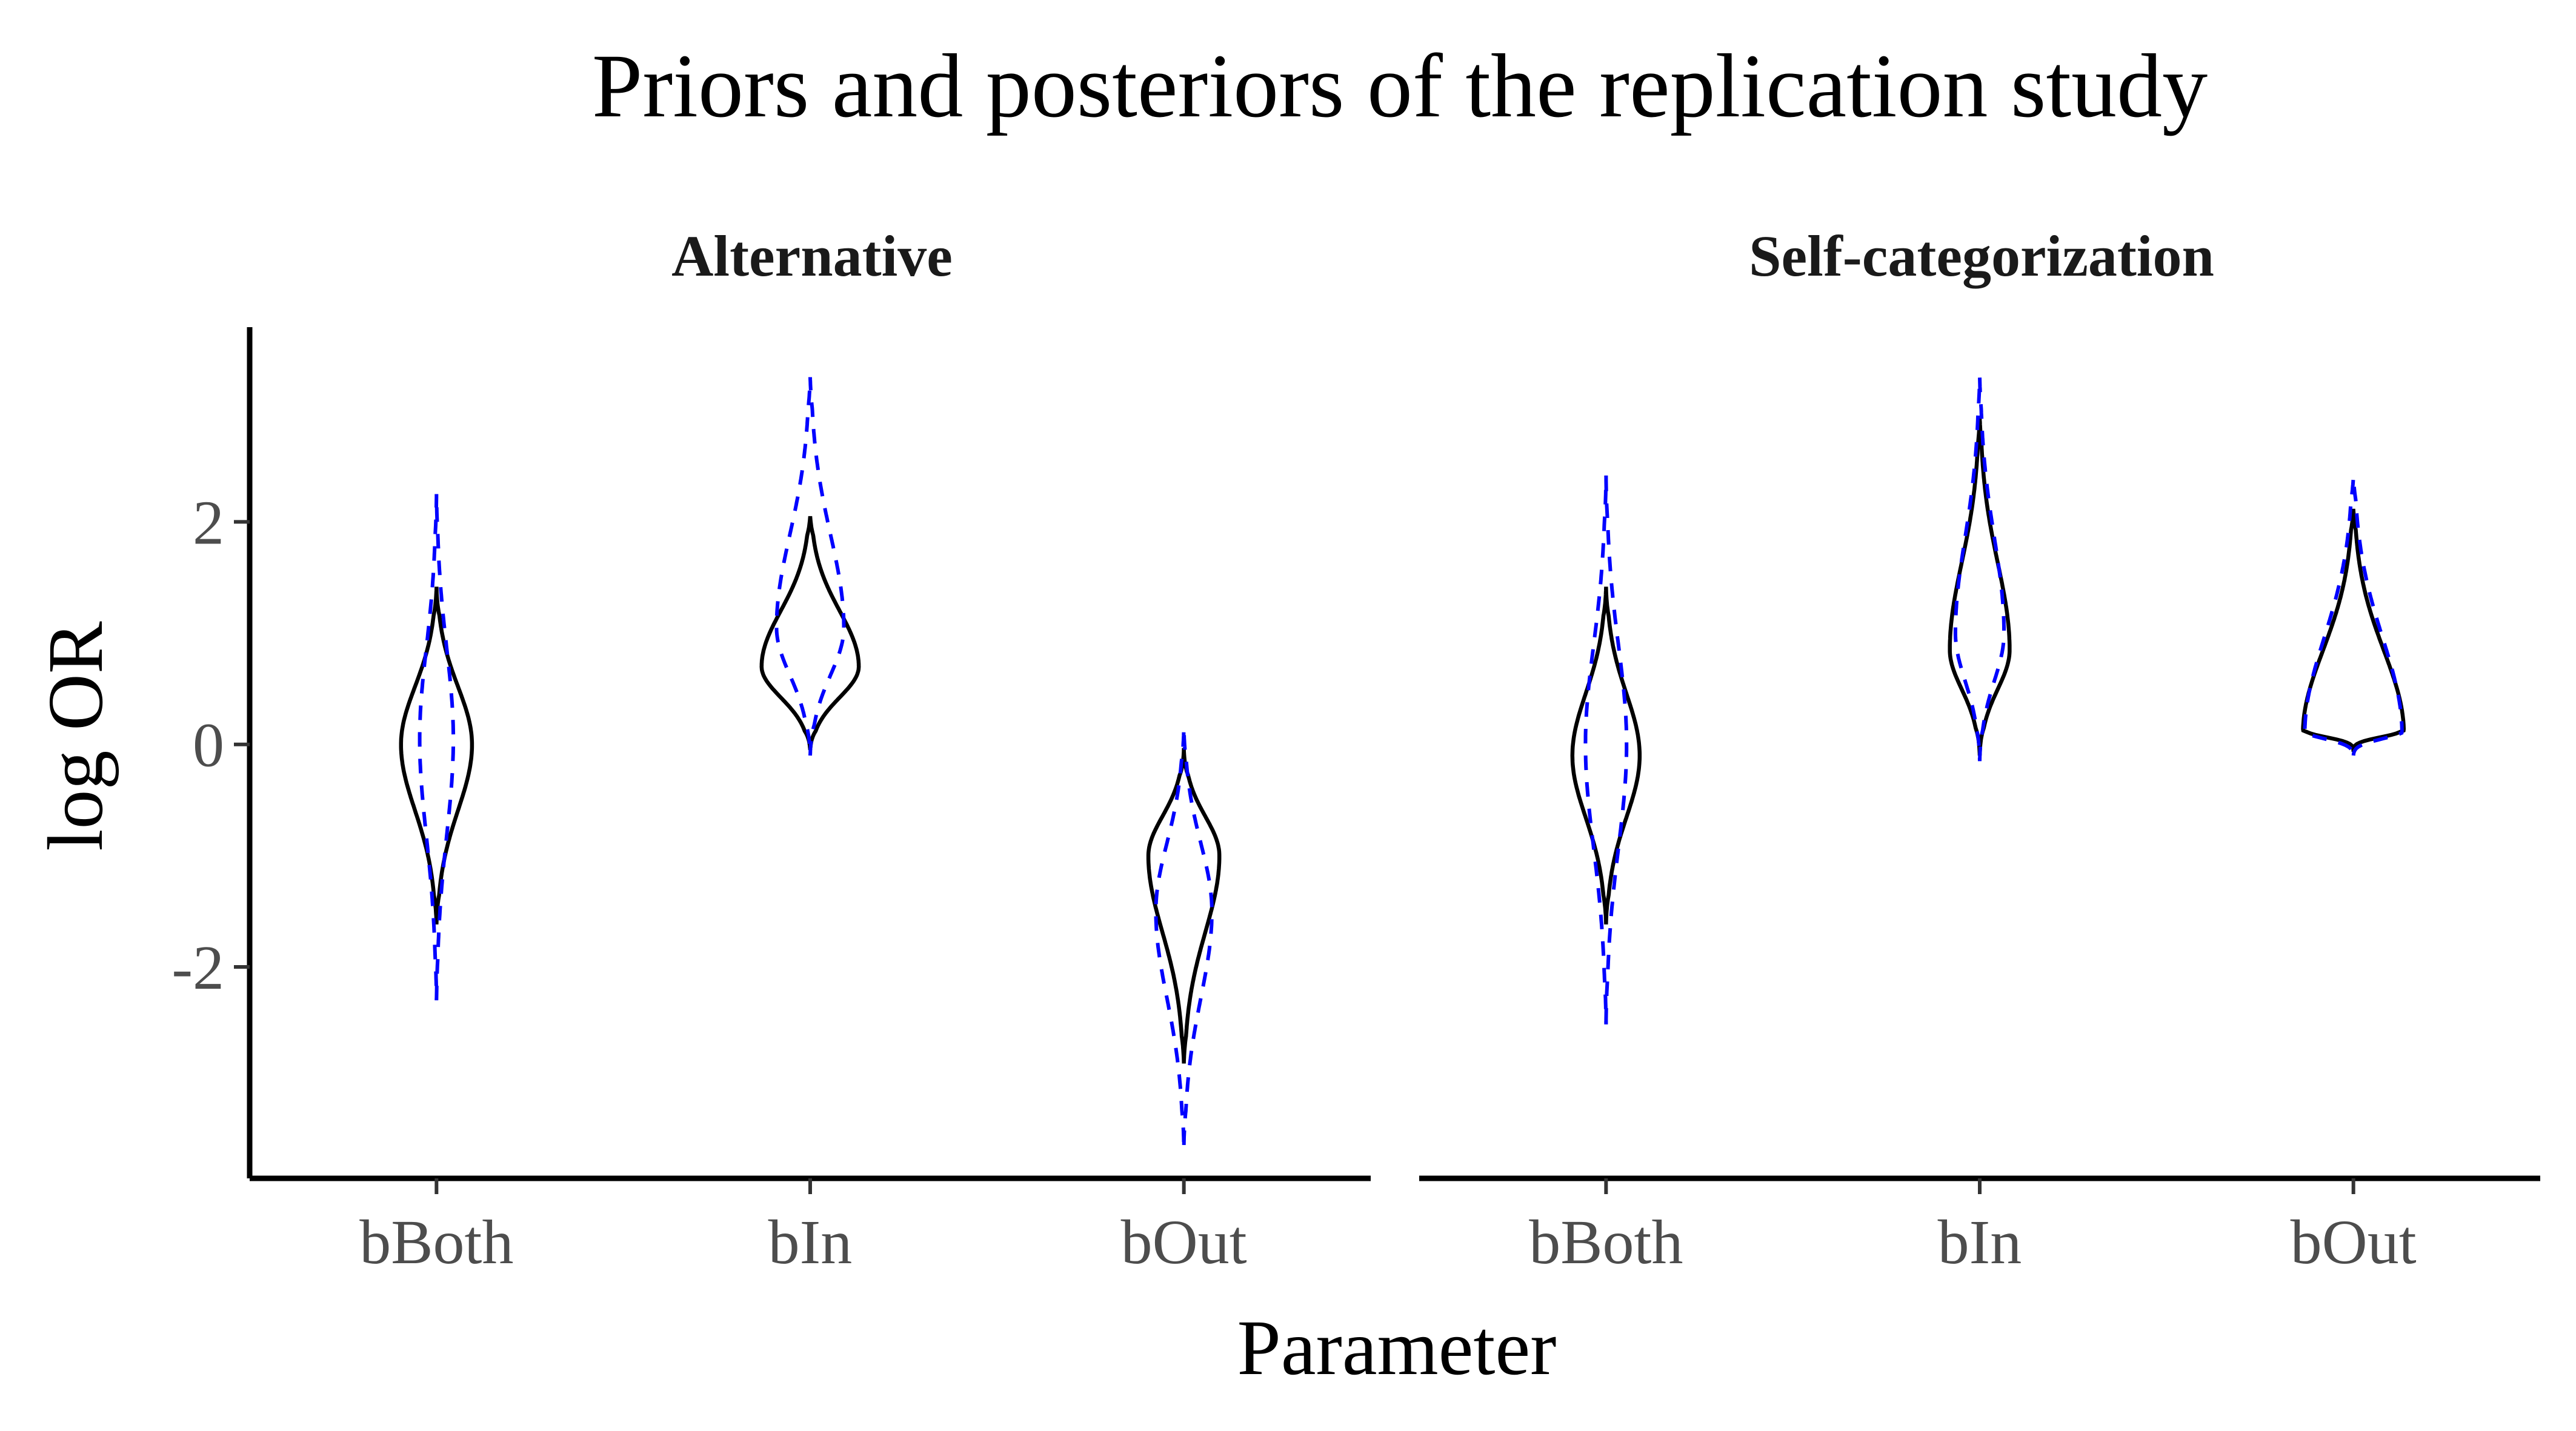 Image resolution: width=2576 pixels, height=1431 pixels. Describe the element at coordinates (197, 968) in the screenshot. I see `y-tick-label: -2` at that location.